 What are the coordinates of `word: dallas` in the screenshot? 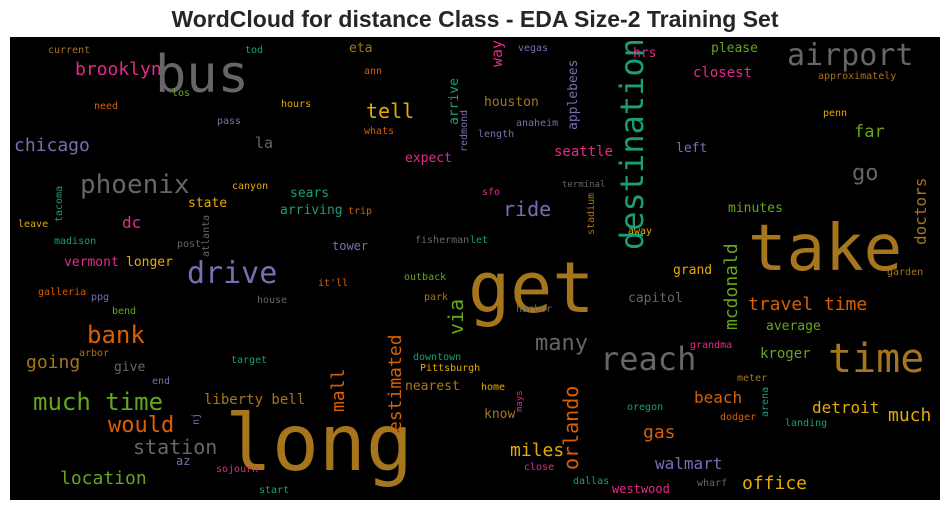 It's located at (591, 481).